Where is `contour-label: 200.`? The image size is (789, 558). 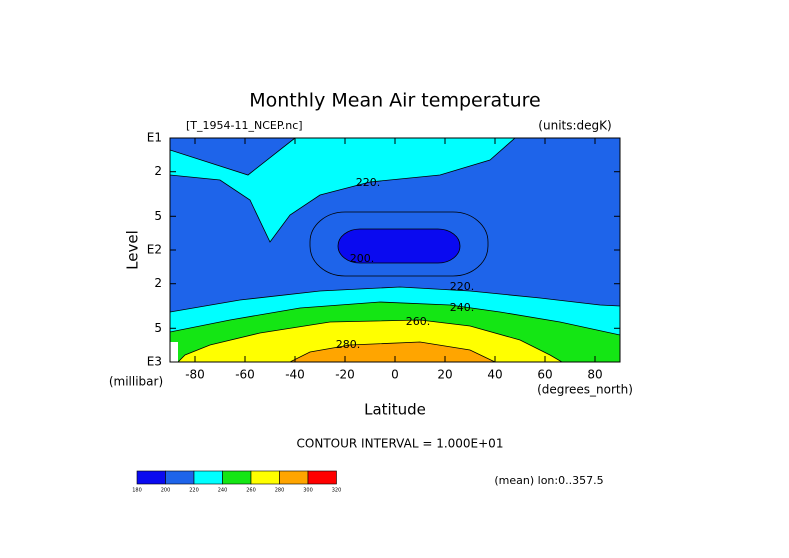
contour-label: 200. is located at coordinates (362, 258).